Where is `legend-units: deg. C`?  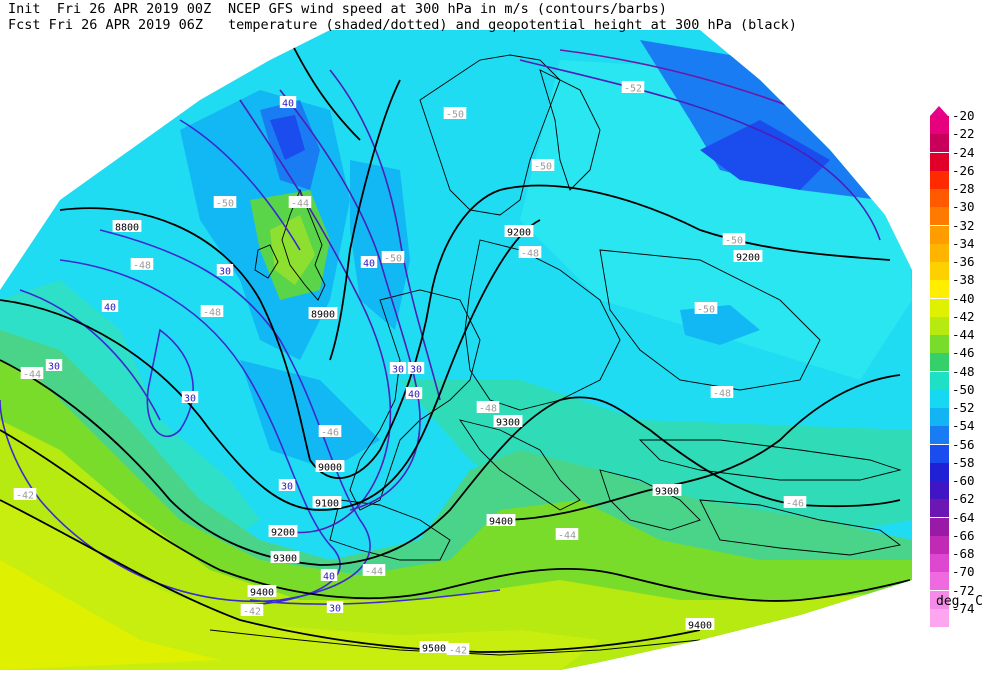 legend-units: deg. C is located at coordinates (959, 601).